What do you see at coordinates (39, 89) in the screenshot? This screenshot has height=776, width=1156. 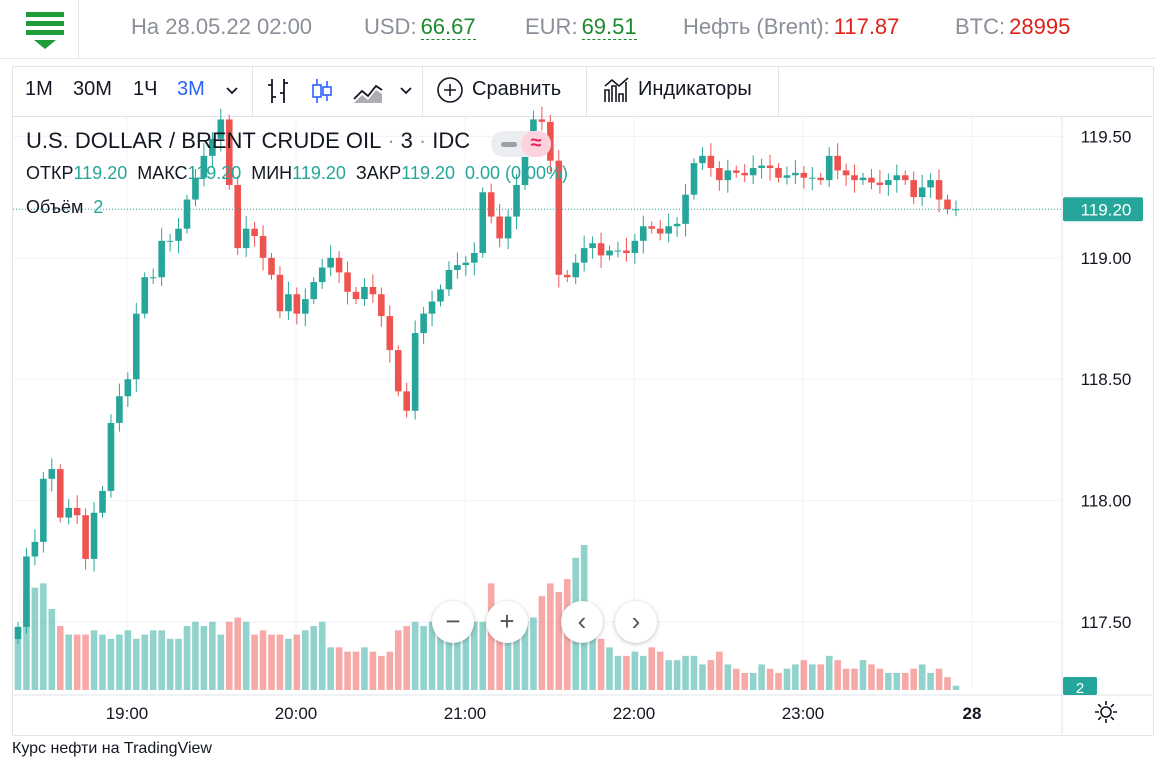 I see `interval-1m-button: 1М` at bounding box center [39, 89].